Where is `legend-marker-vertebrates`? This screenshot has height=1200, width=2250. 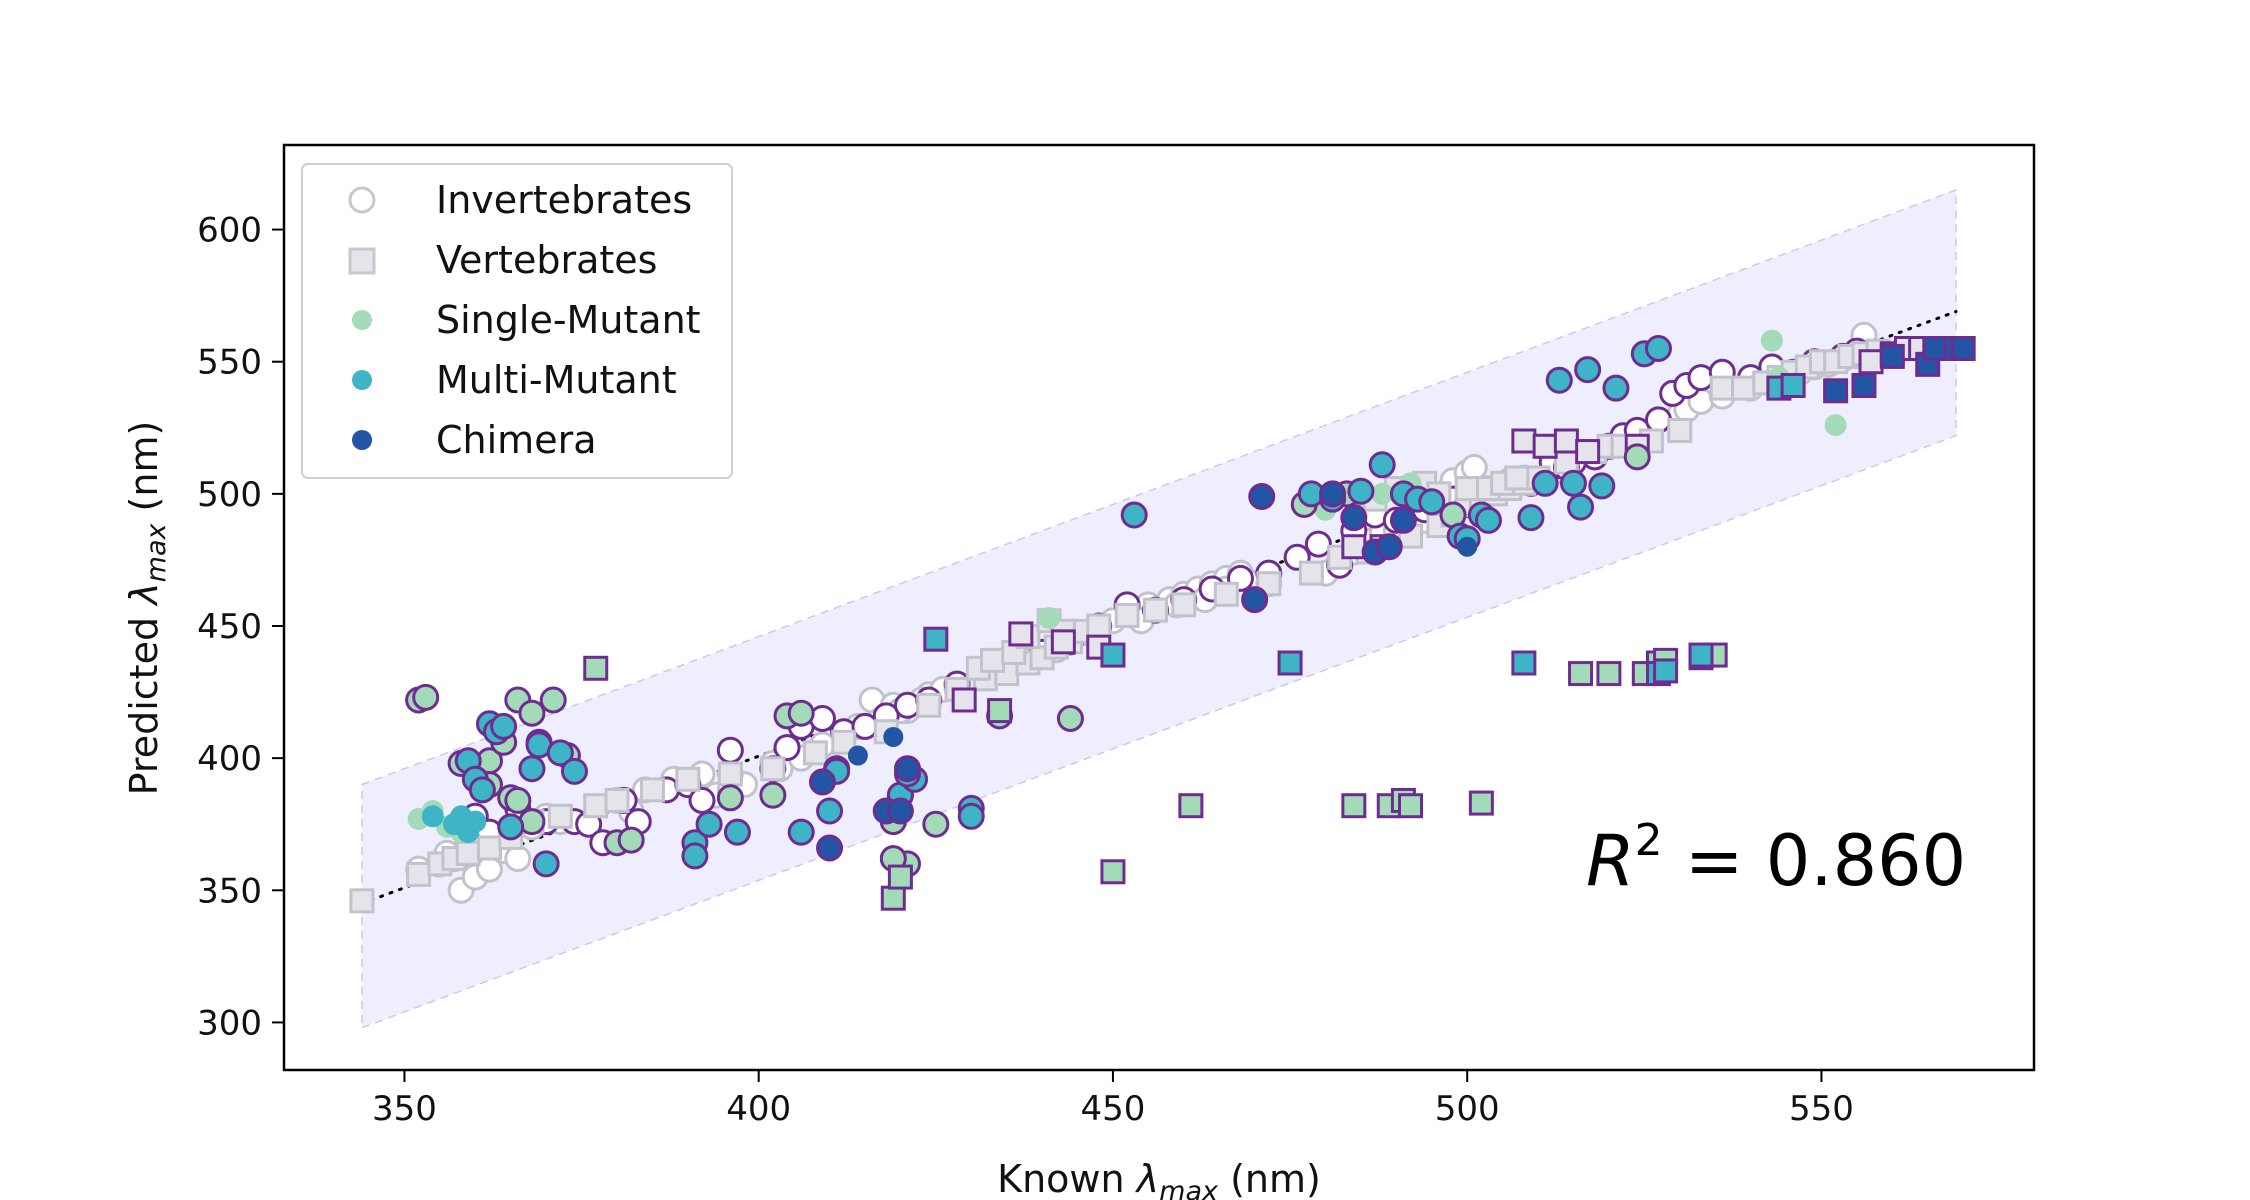
legend-marker-vertebrates is located at coordinates (362, 261).